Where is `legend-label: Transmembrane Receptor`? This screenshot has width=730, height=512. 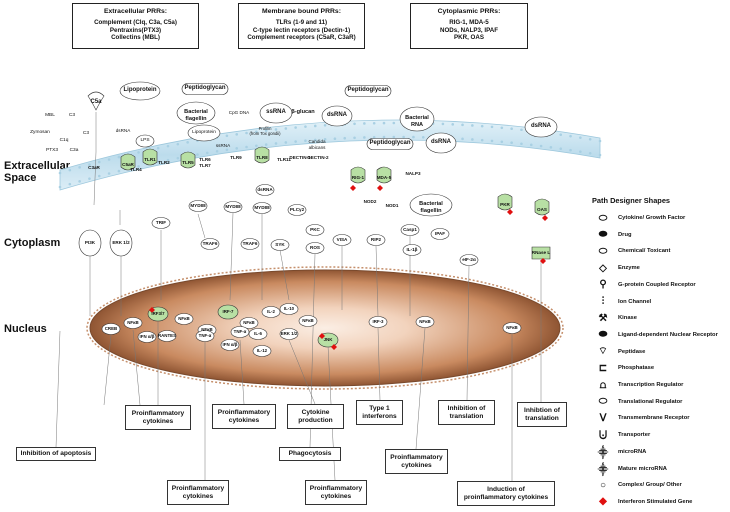
legend-label: Transmembrane Receptor is located at coordinates (654, 418).